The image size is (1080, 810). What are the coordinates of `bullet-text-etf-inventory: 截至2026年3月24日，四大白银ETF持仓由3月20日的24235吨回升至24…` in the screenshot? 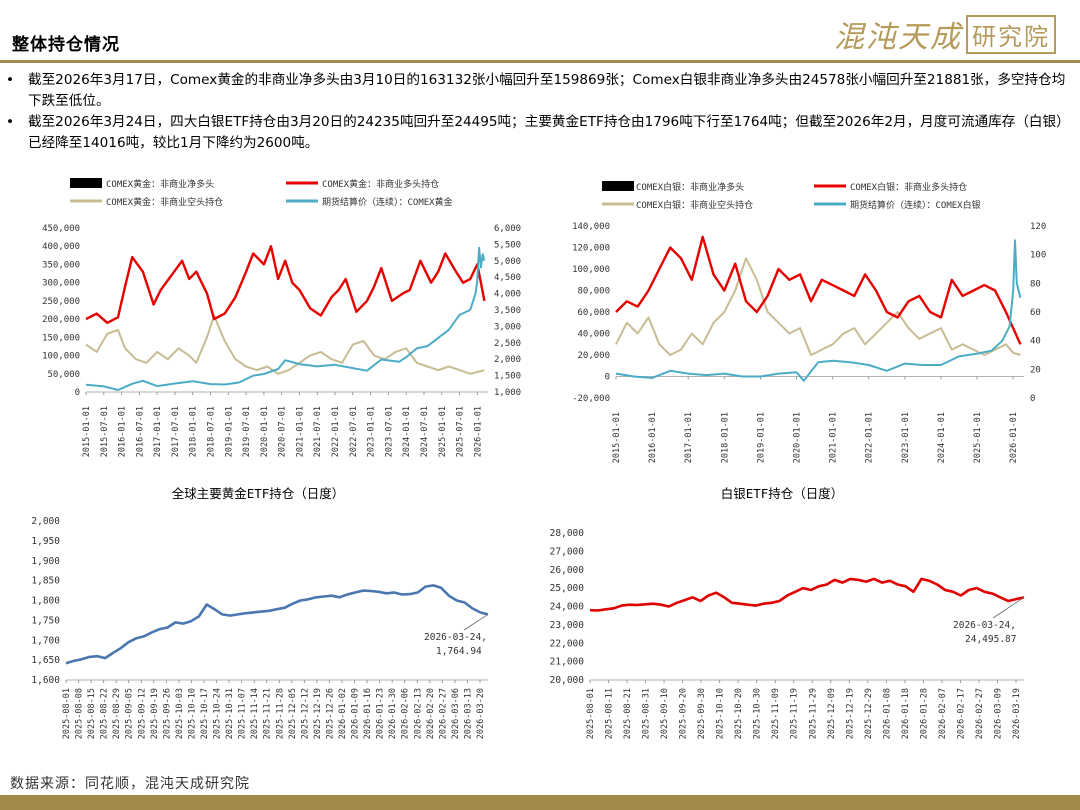 It's located at (549, 132).